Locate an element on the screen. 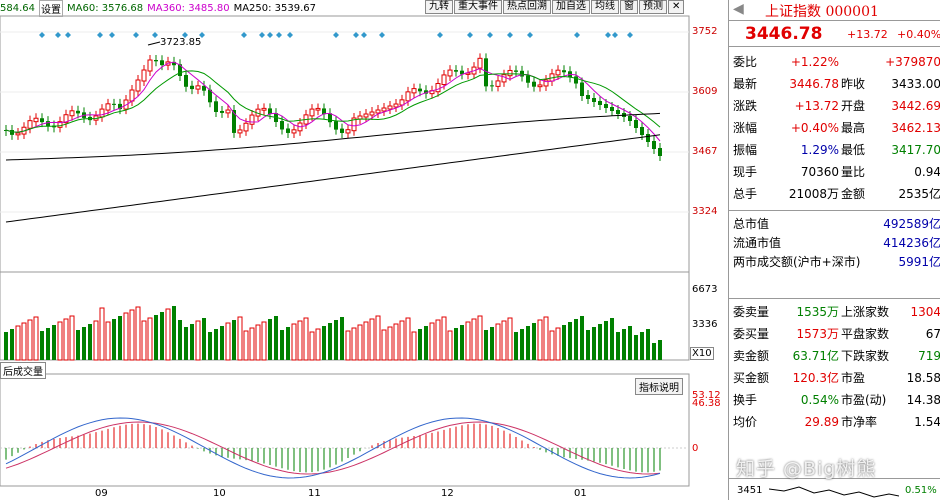 The height and width of the screenshot is (501, 940). ma250-label: MA250: 3539.67 is located at coordinates (275, 8).